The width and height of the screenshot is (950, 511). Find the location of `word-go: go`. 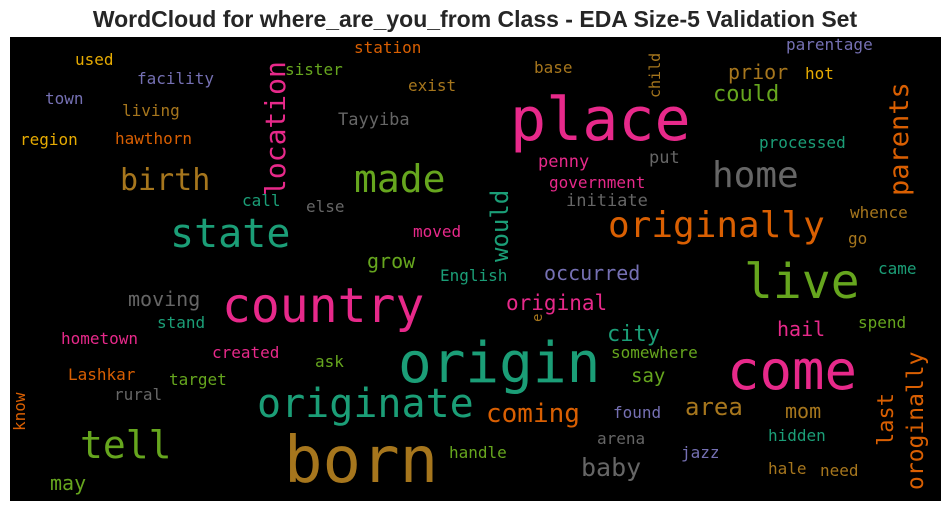

word-go: go is located at coordinates (858, 238).